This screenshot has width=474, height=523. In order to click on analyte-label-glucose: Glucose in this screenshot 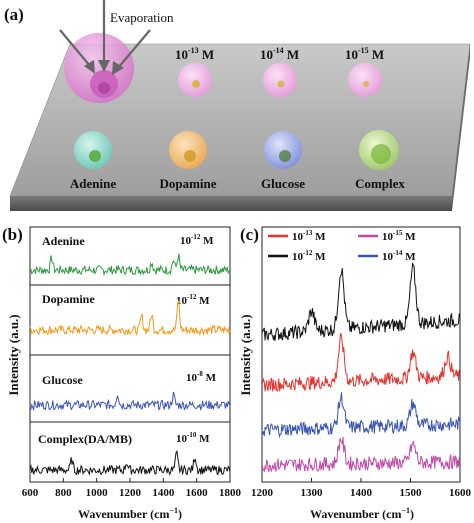, I will do `click(283, 183)`.